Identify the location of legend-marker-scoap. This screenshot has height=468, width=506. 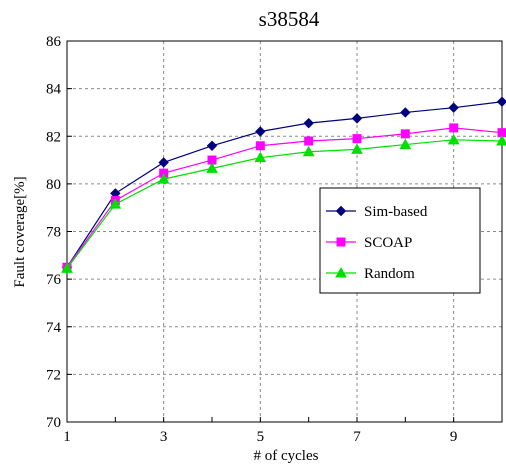
(341, 242).